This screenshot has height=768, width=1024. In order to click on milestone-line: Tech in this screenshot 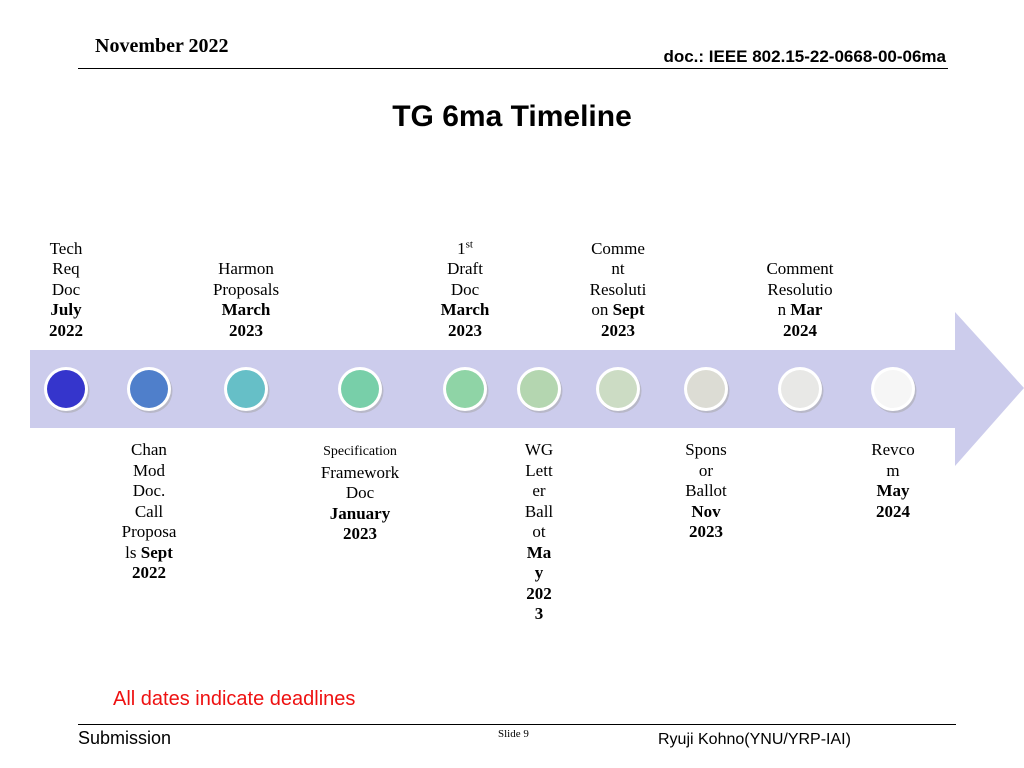, I will do `click(66, 248)`.